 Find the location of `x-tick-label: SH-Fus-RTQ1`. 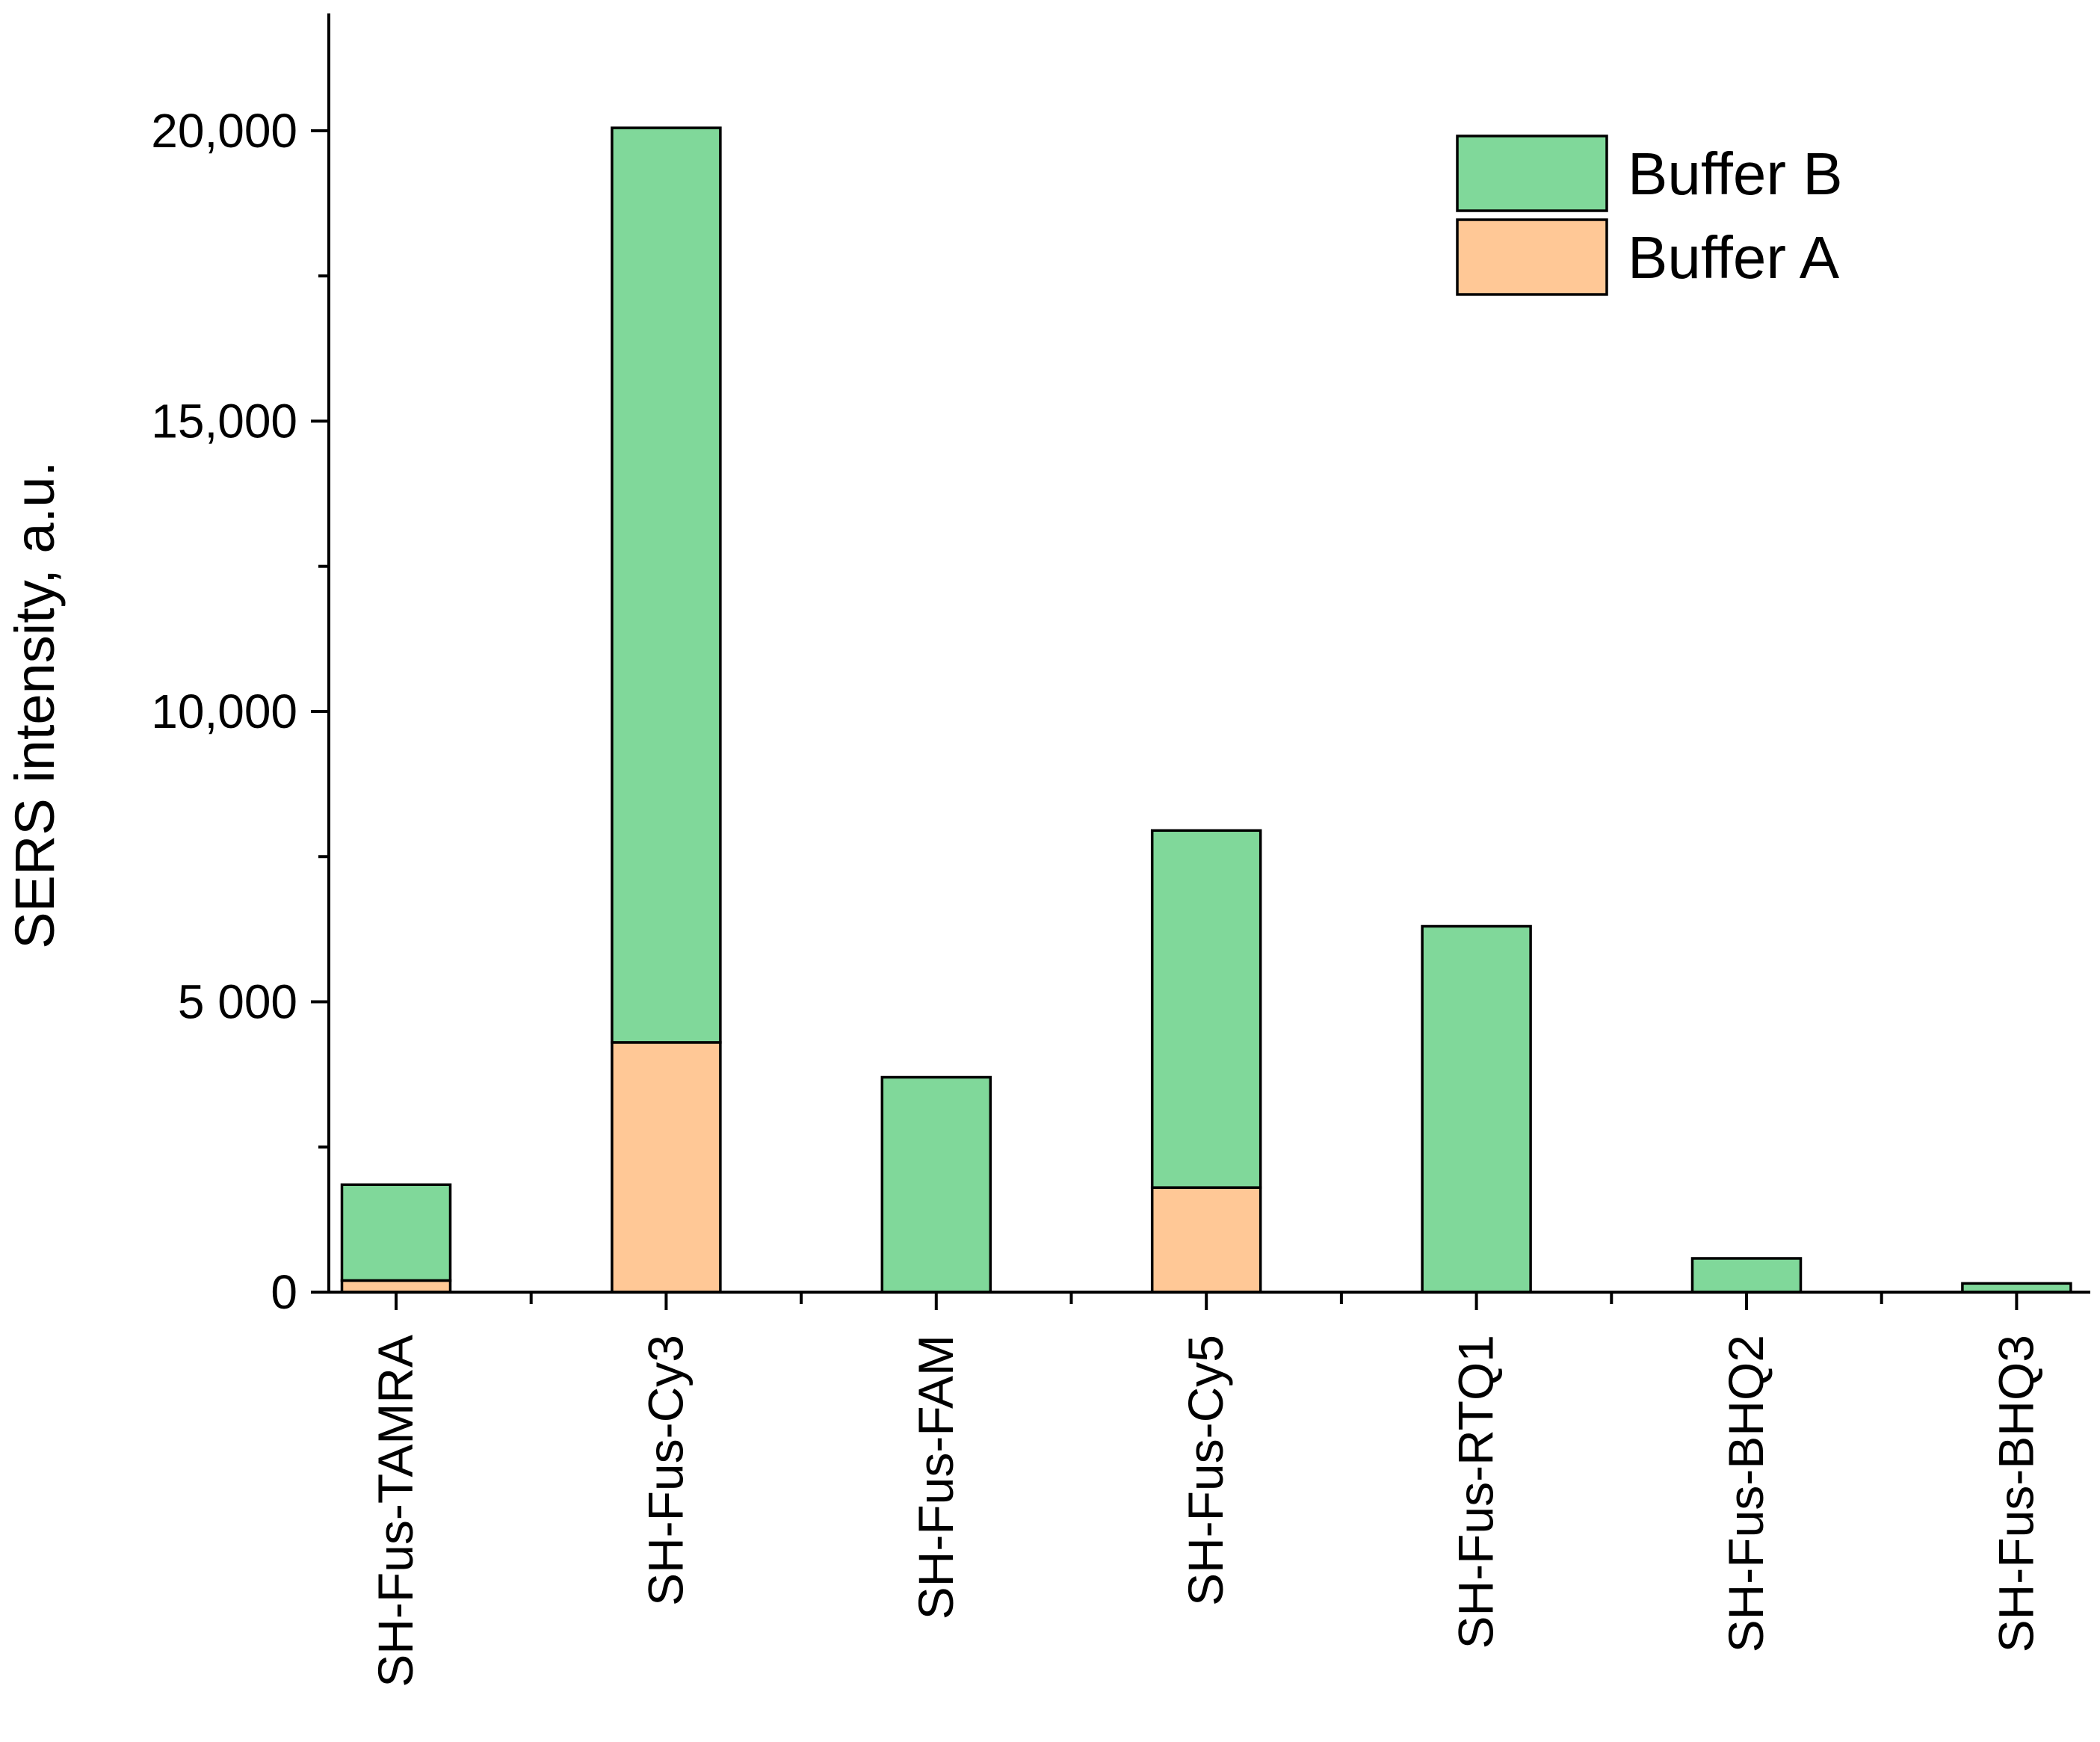

x-tick-label: SH-Fus-RTQ1 is located at coordinates (1476, 1492).